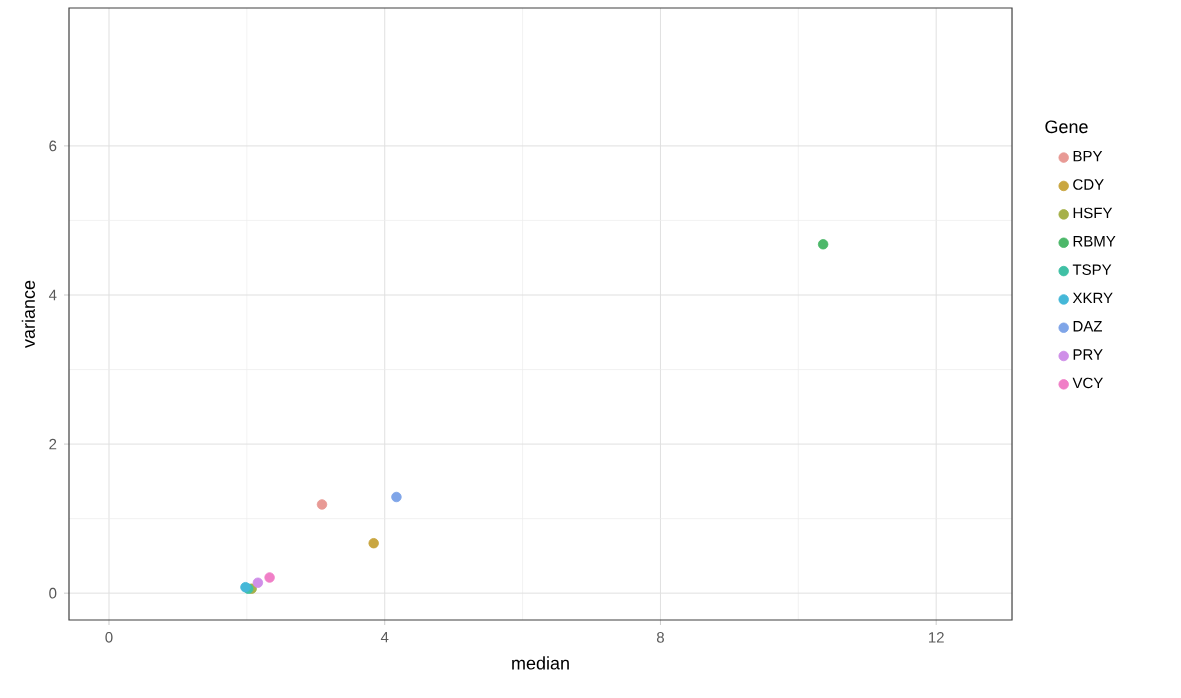 Image resolution: width=1181 pixels, height=698 pixels. Describe the element at coordinates (53, 444) in the screenshot. I see `y-tick-label: 2` at that location.